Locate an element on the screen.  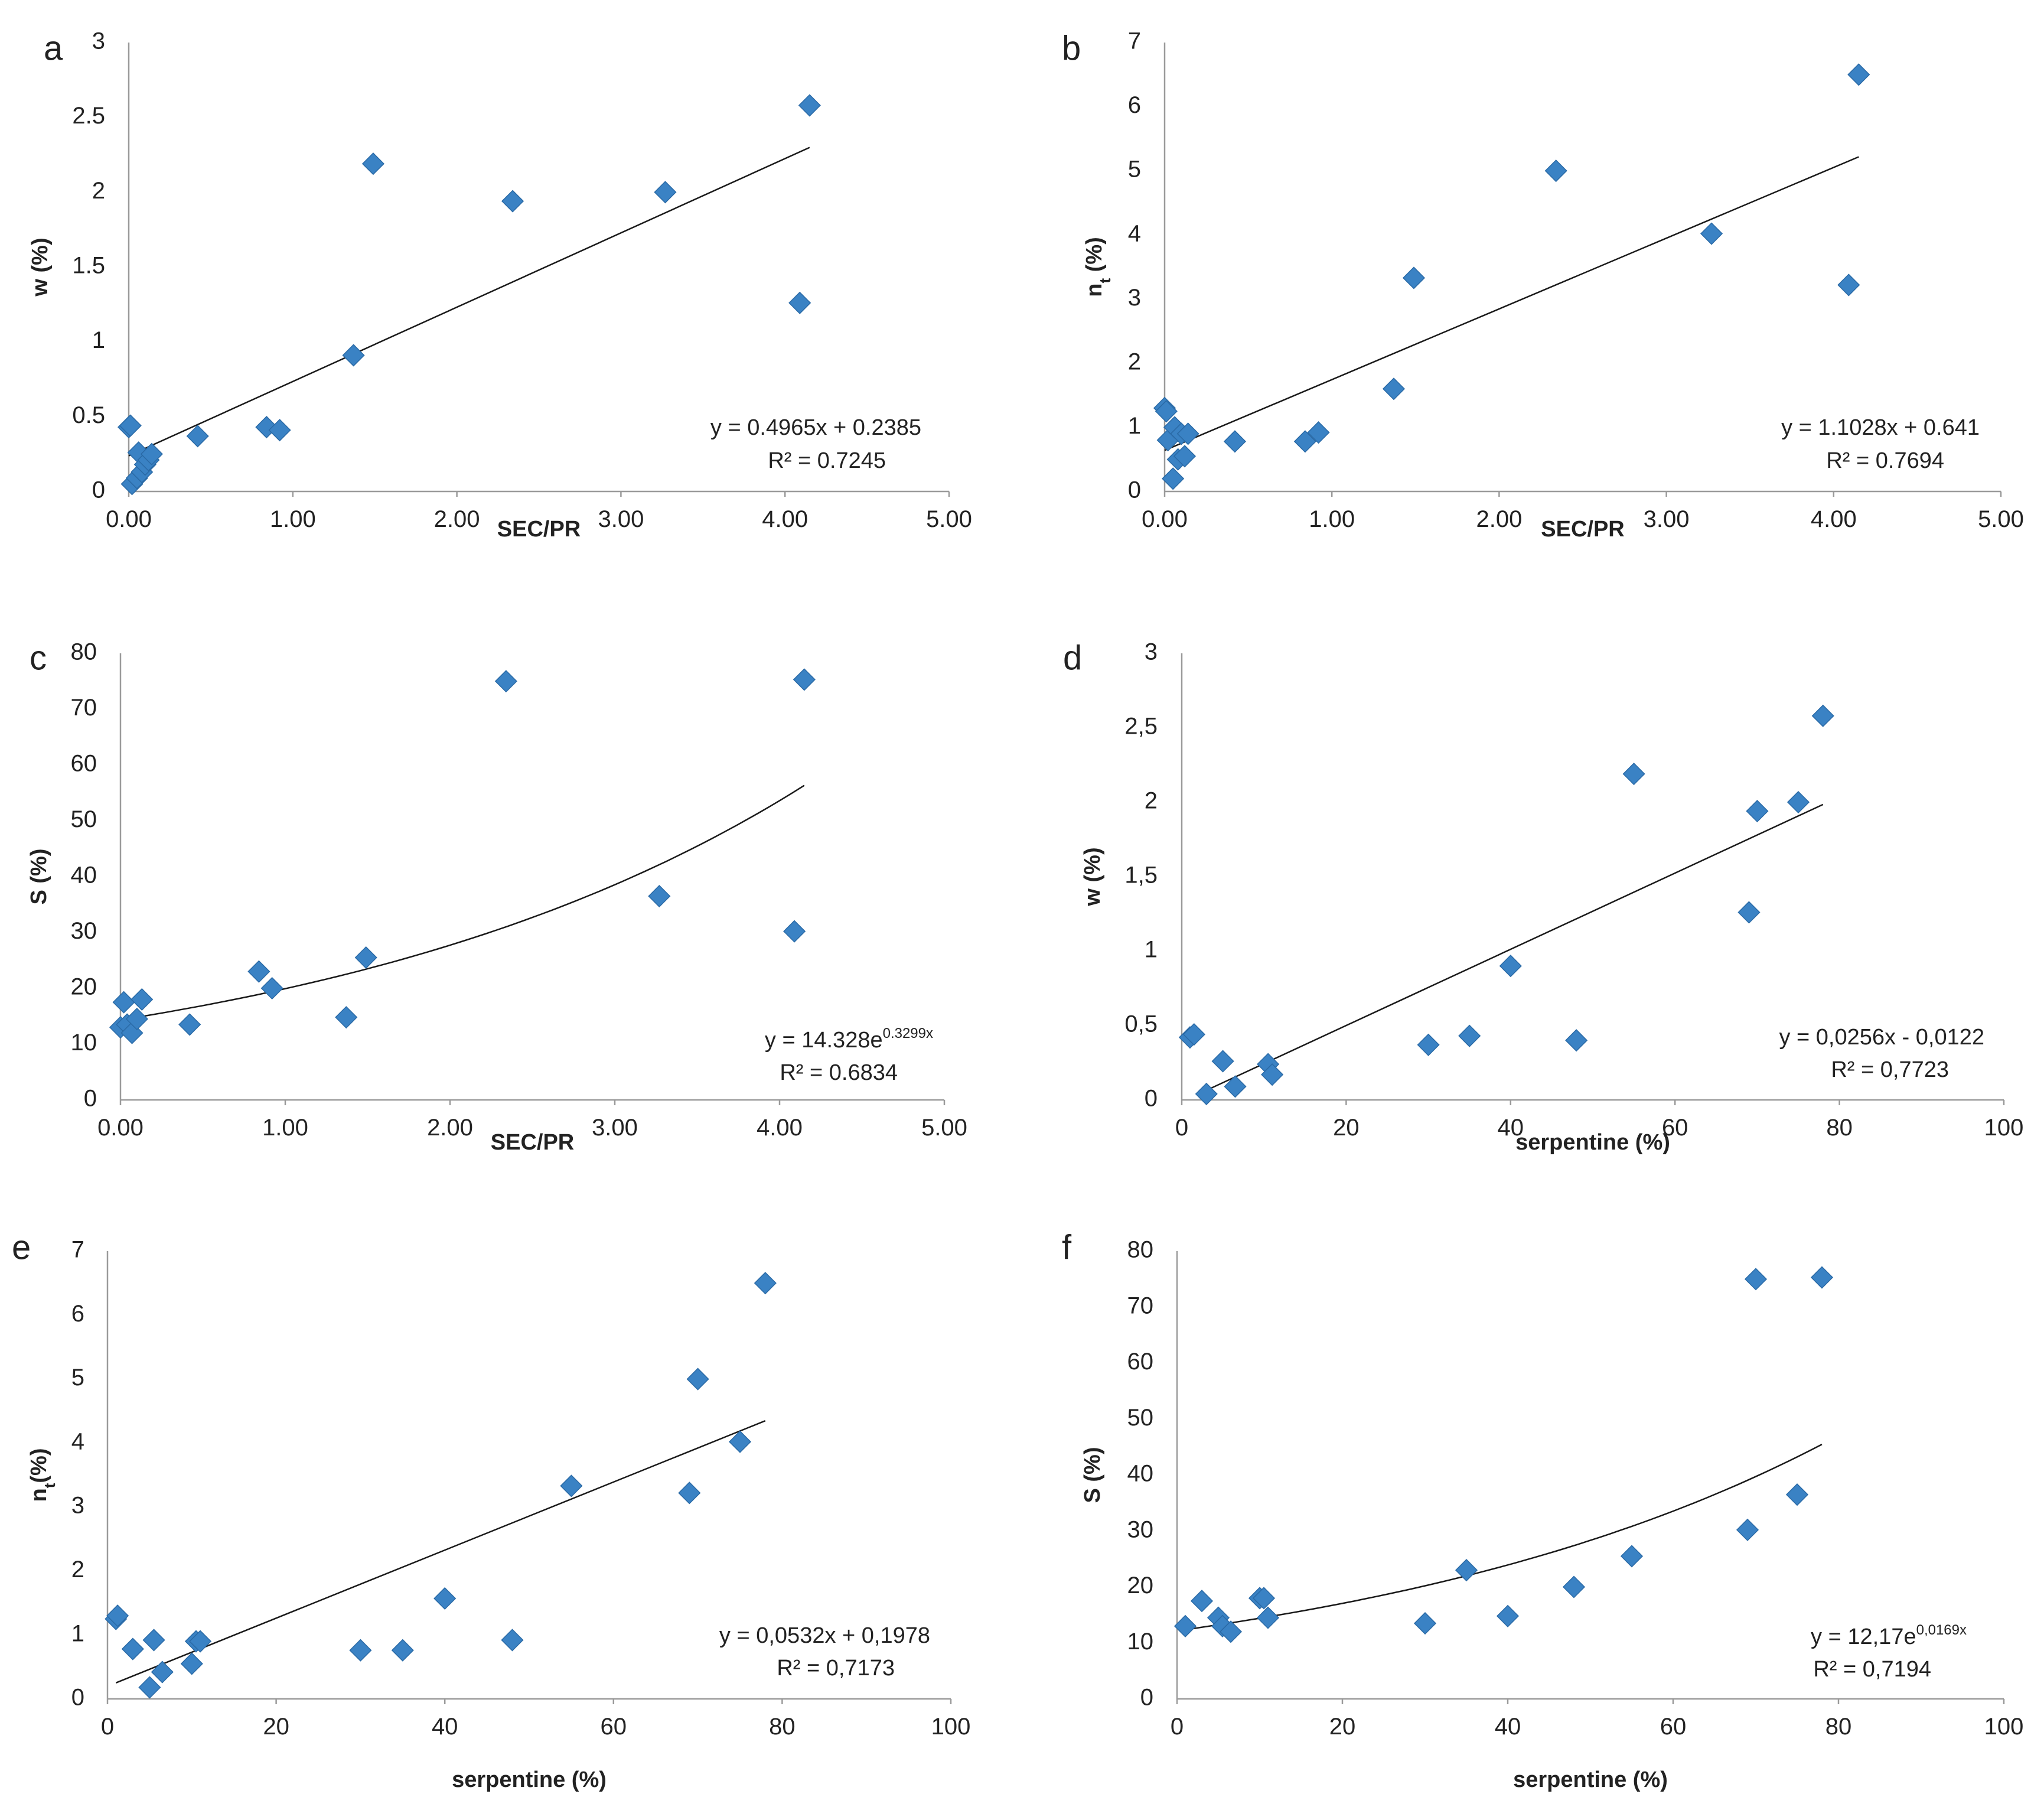
y-tick-label: 10 is located at coordinates (84, 1043).